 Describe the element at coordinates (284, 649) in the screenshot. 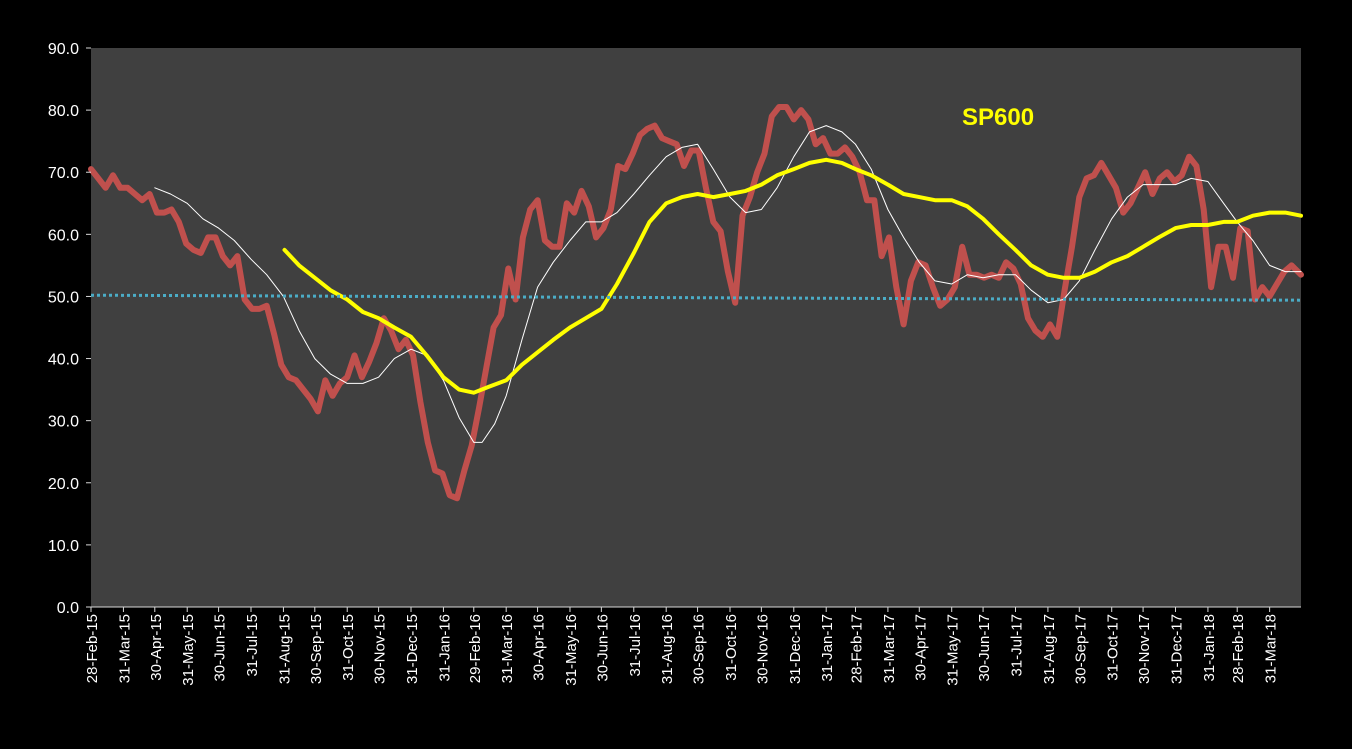

I see `x-tick-label: 31-Aug-15` at that location.